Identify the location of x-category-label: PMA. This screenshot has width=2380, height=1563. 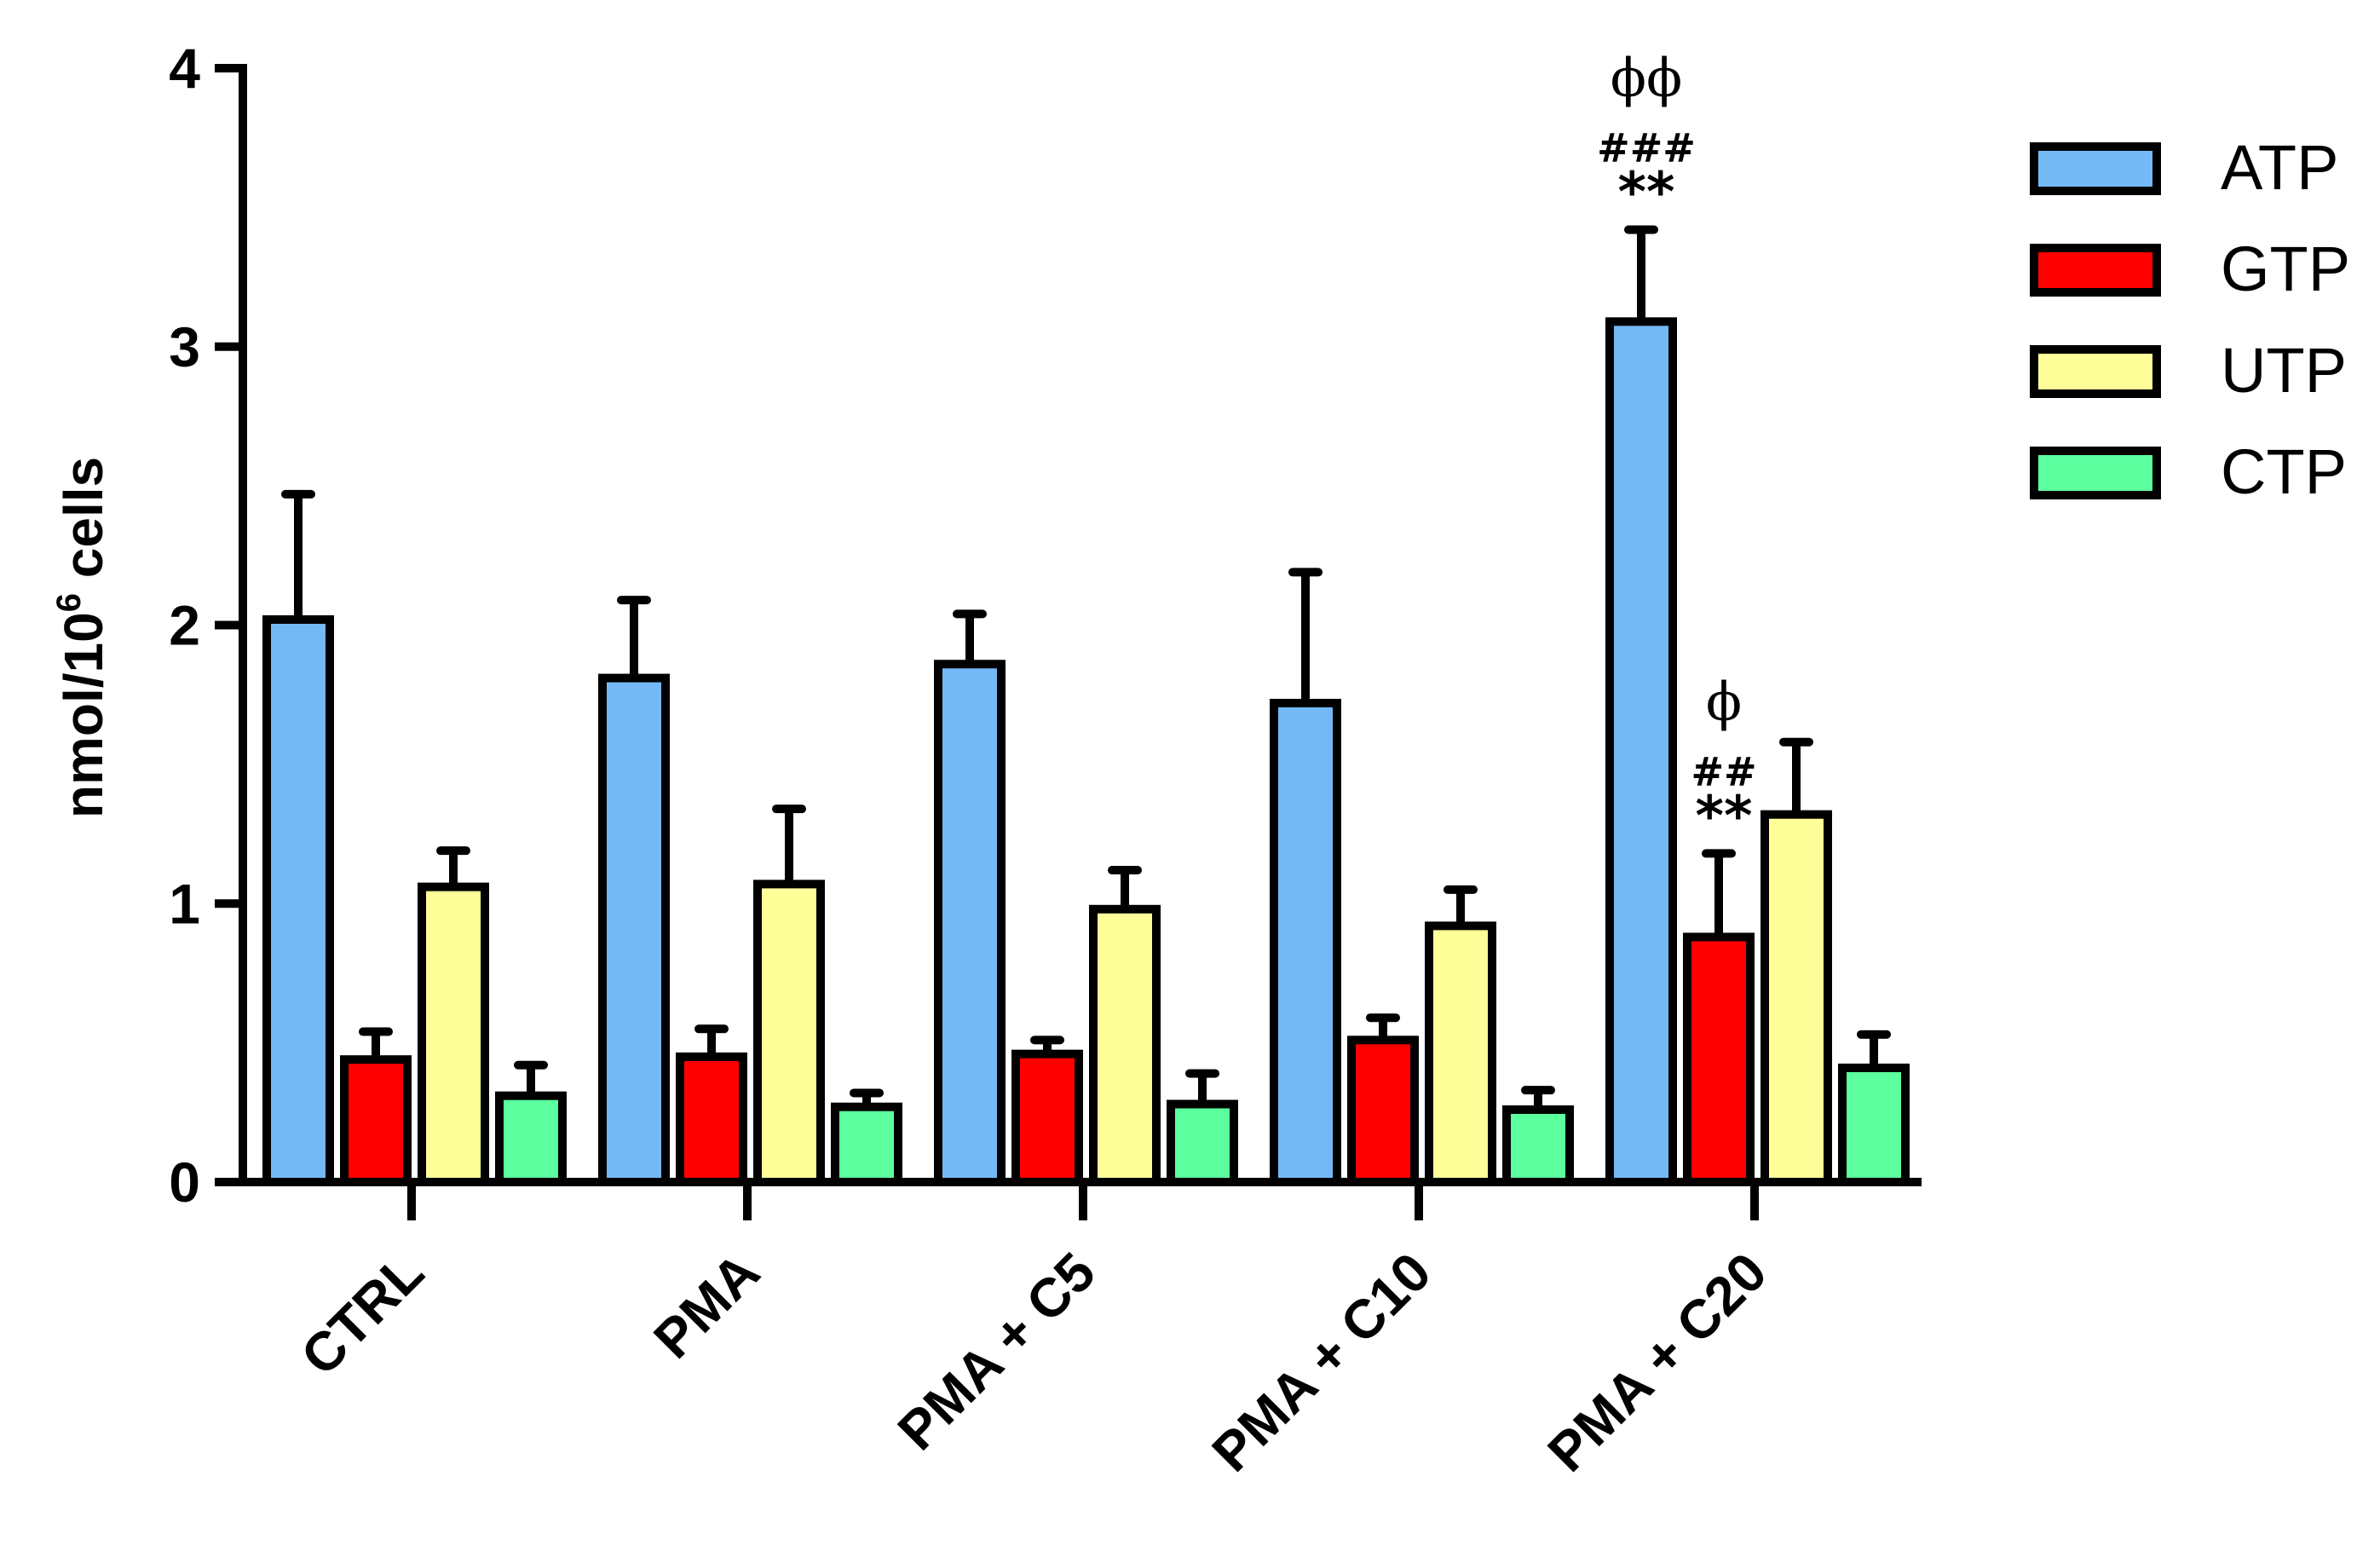
(706, 1305).